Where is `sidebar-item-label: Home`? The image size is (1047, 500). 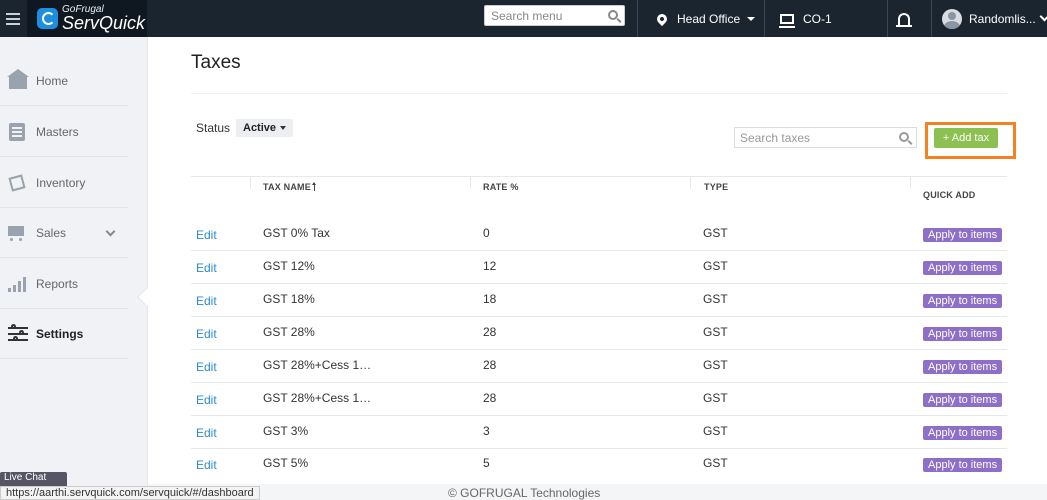
sidebar-item-label: Home is located at coordinates (52, 80).